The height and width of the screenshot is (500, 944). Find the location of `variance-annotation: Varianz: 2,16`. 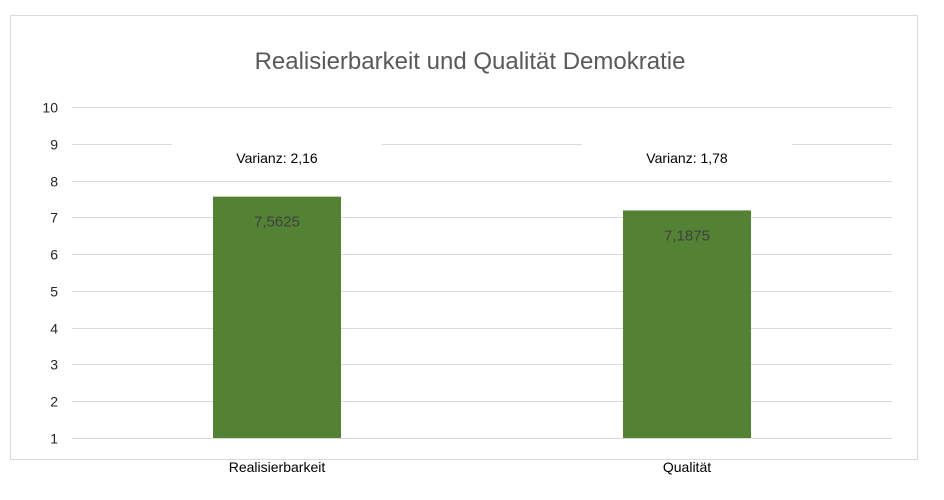

variance-annotation: Varianz: 2,16 is located at coordinates (277, 158).